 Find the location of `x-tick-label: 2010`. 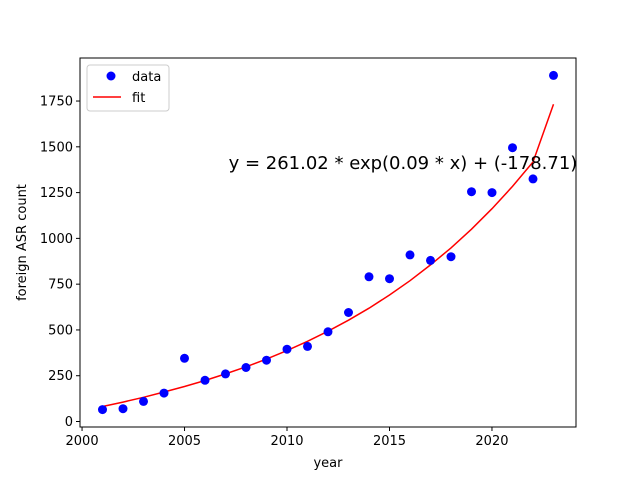

x-tick-label: 2010 is located at coordinates (286, 441).